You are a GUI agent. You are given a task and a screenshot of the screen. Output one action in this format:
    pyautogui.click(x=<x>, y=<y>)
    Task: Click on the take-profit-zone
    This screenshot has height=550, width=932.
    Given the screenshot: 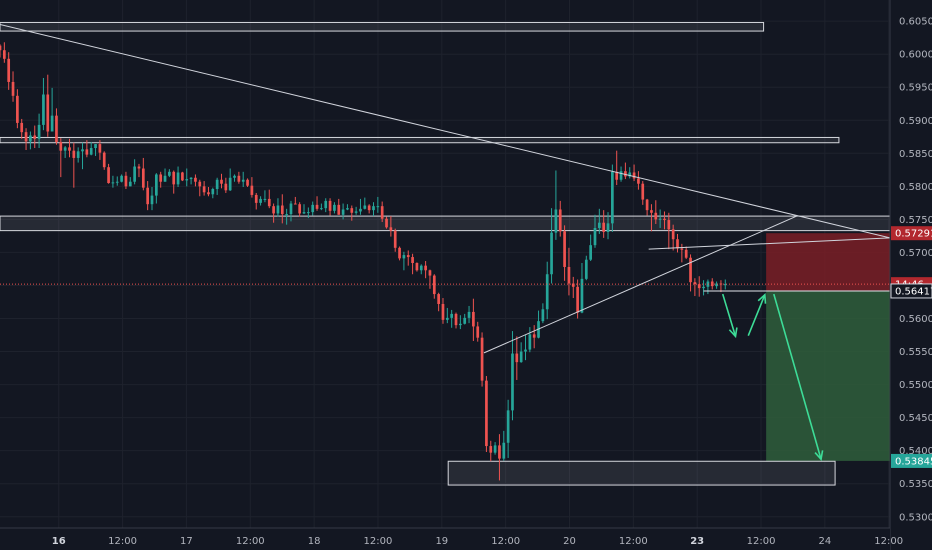 What is the action you would take?
    pyautogui.click(x=828, y=375)
    